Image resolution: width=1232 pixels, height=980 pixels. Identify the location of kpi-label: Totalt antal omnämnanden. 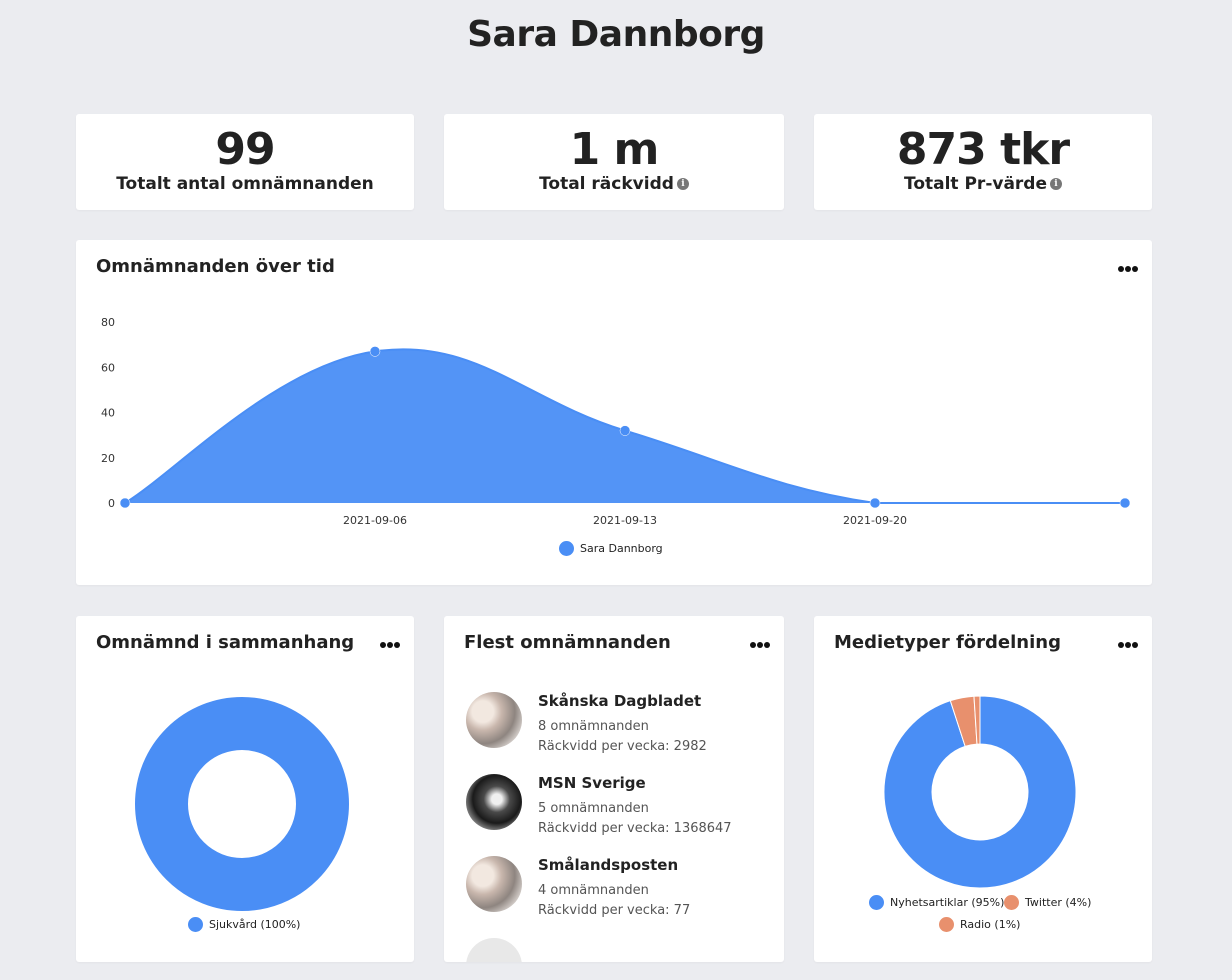
(245, 184).